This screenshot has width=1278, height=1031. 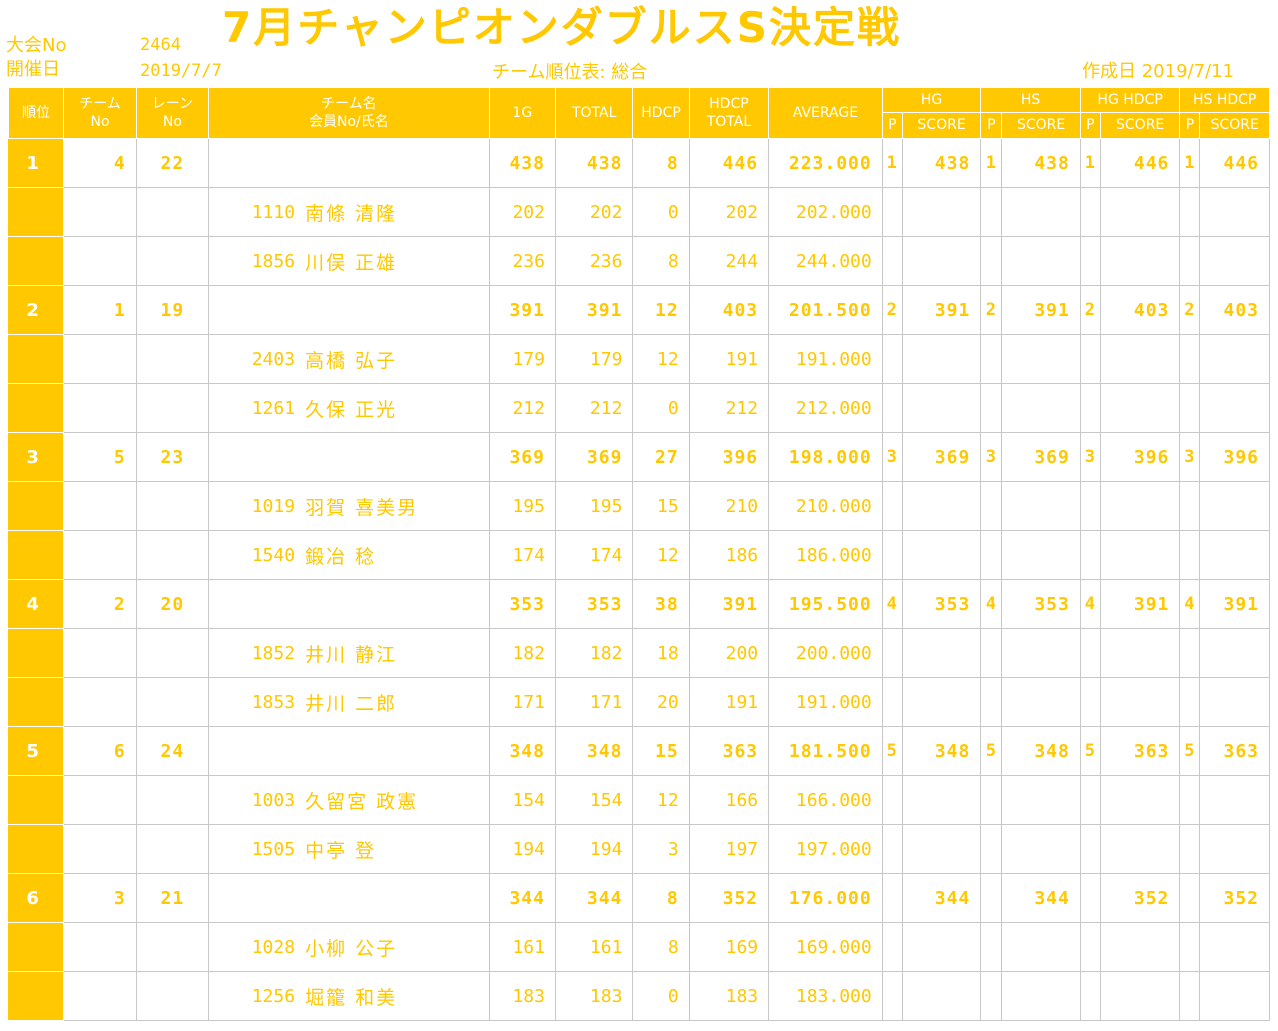 I want to click on hsh-score-cell: 446, so click(x=1234, y=163).